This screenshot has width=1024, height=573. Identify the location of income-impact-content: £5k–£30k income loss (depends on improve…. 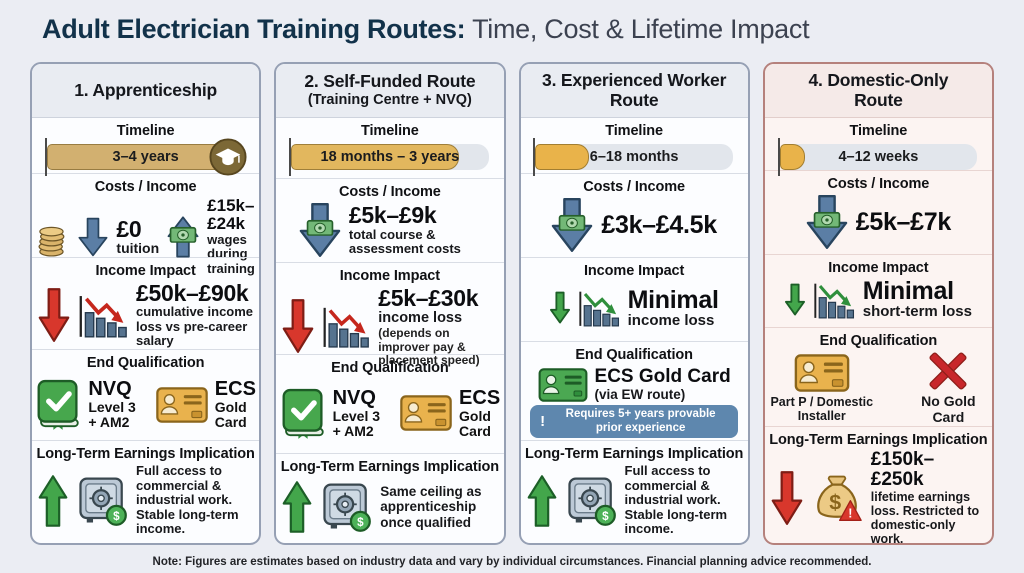
(389, 329).